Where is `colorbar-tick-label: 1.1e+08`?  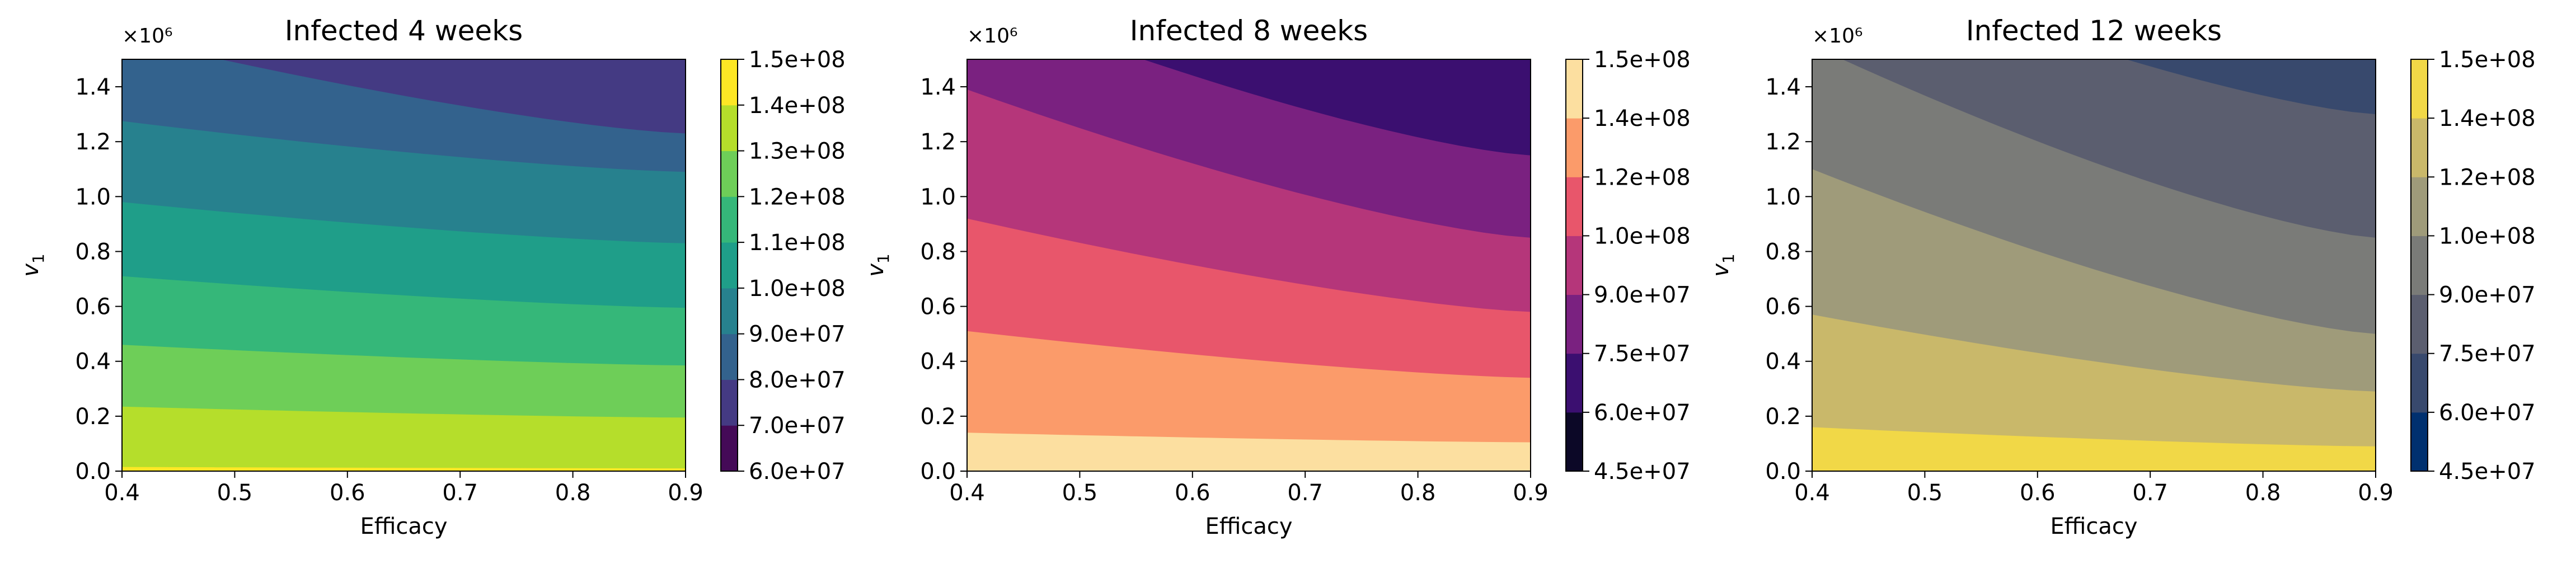
colorbar-tick-label: 1.1e+08 is located at coordinates (797, 243).